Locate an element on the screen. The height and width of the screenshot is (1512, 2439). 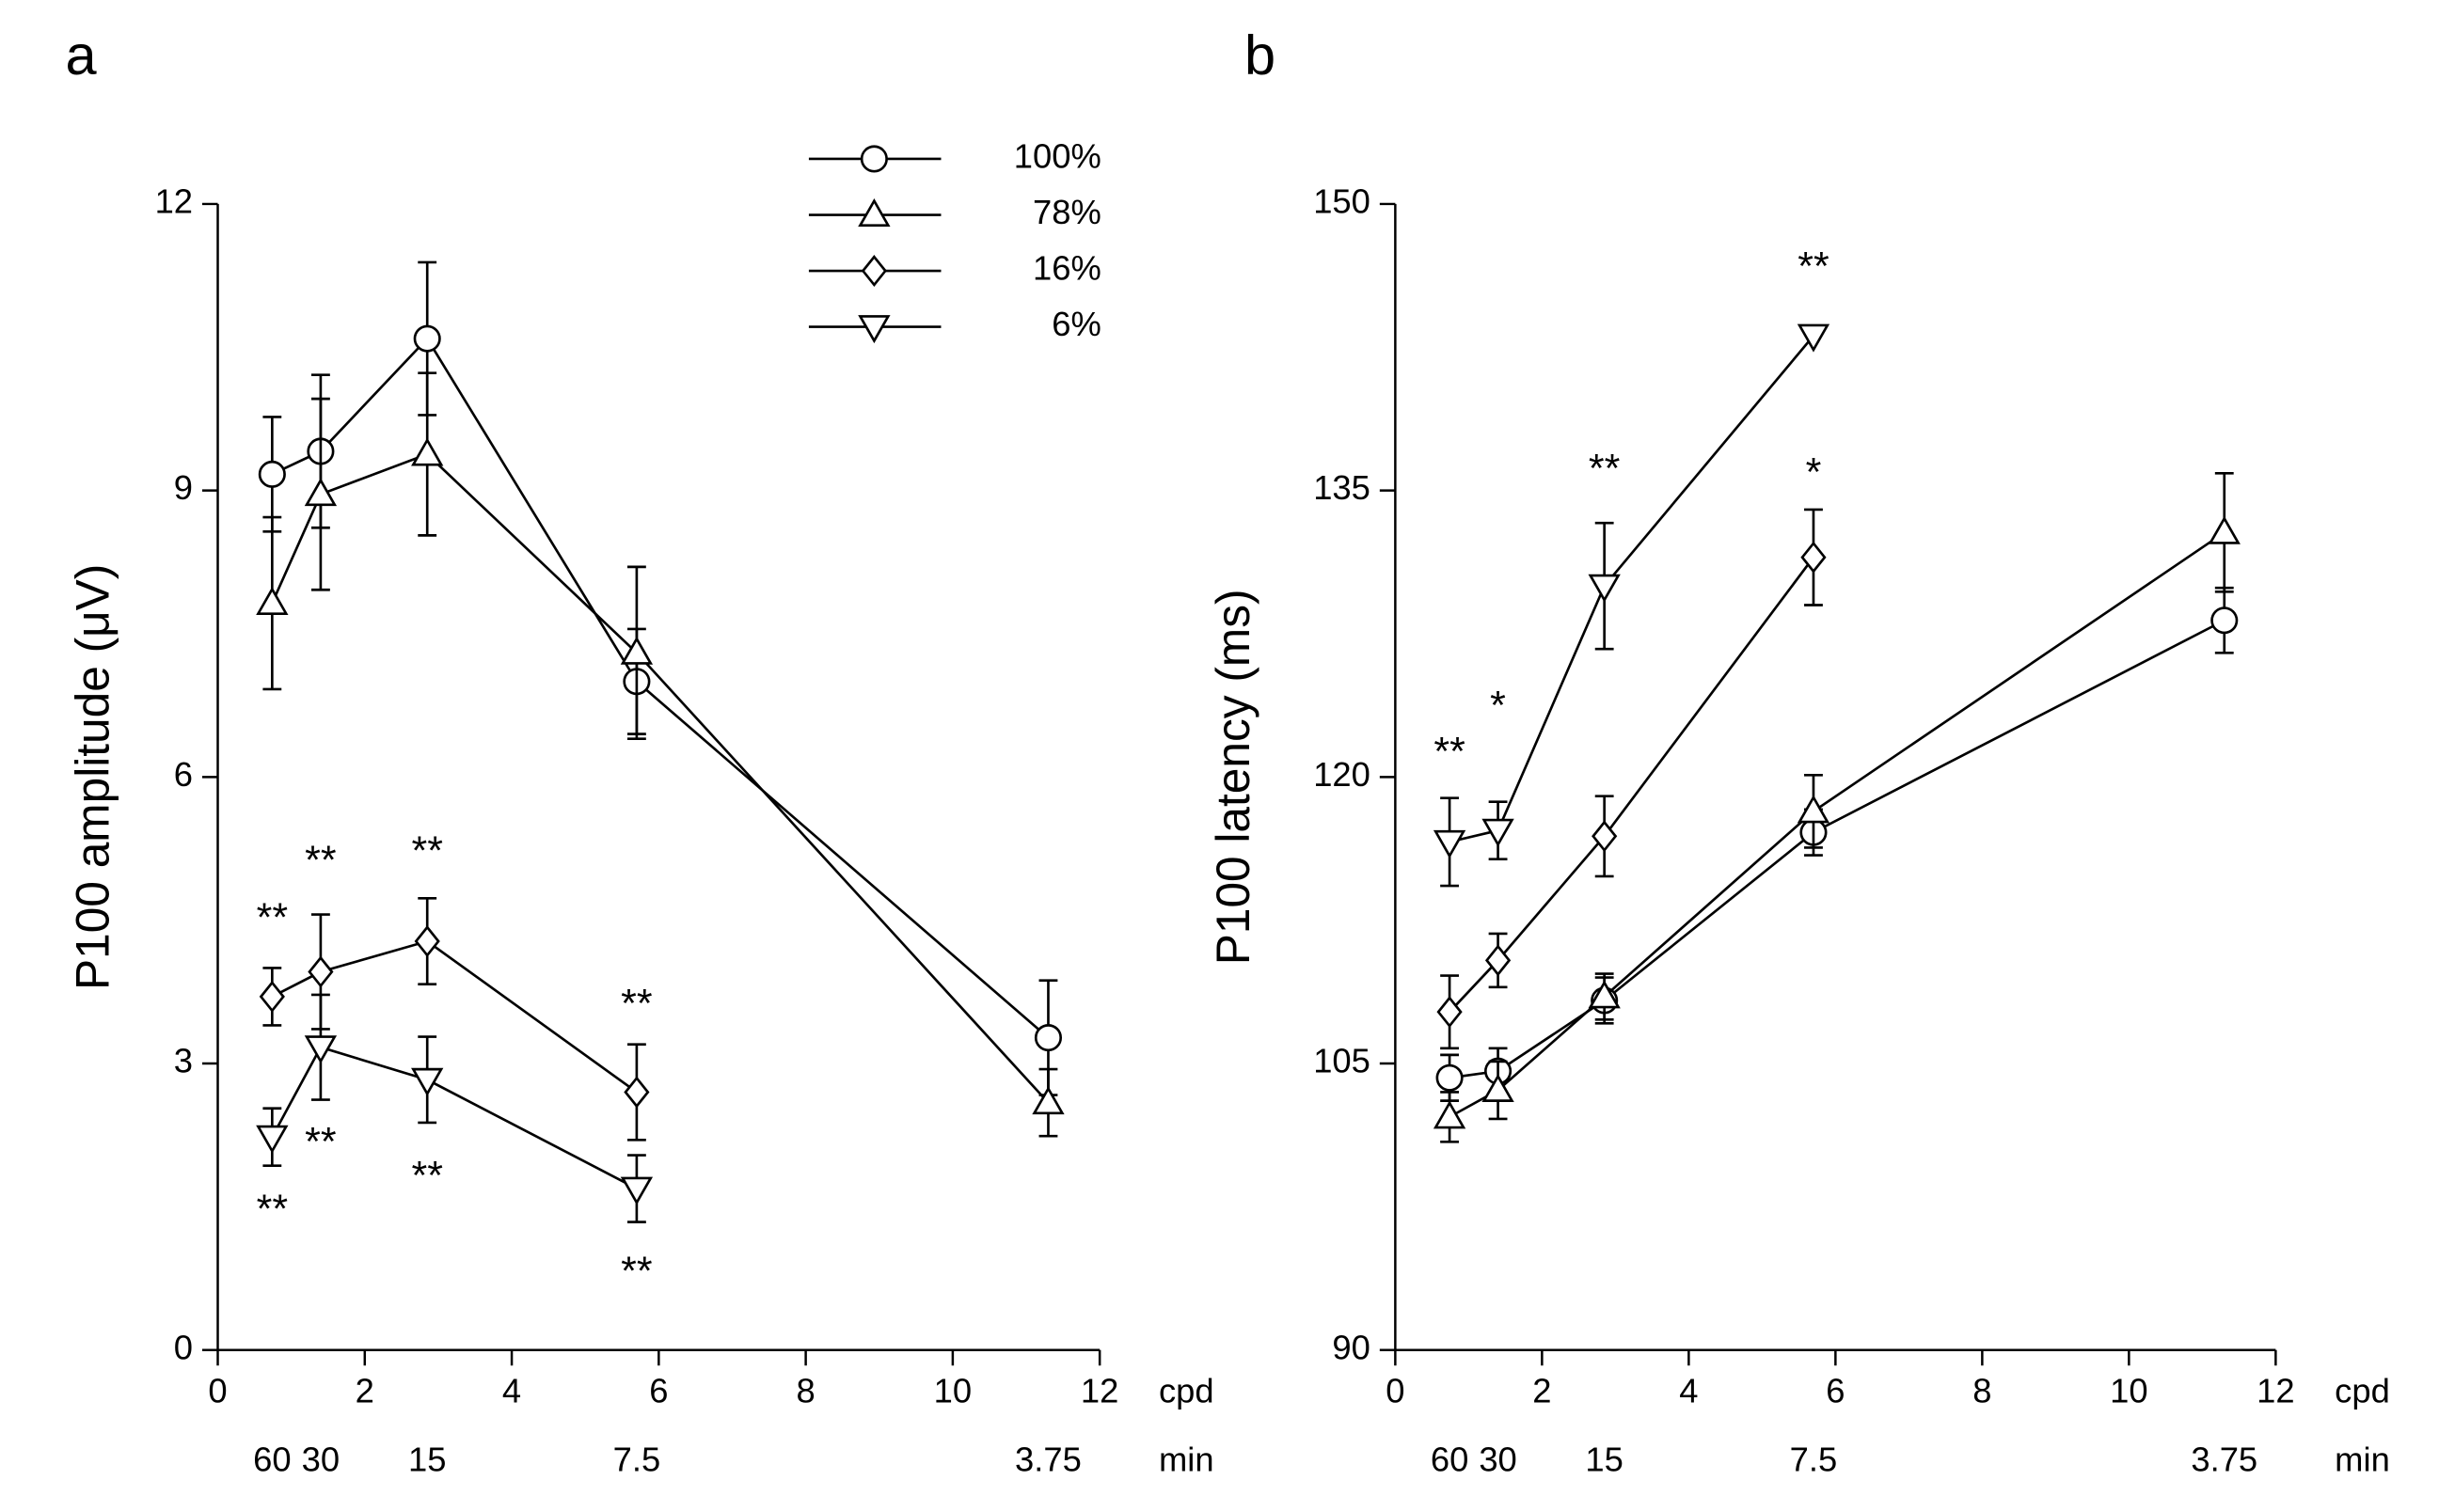
y-tick-label: 90 is located at coordinates (1351, 1347).